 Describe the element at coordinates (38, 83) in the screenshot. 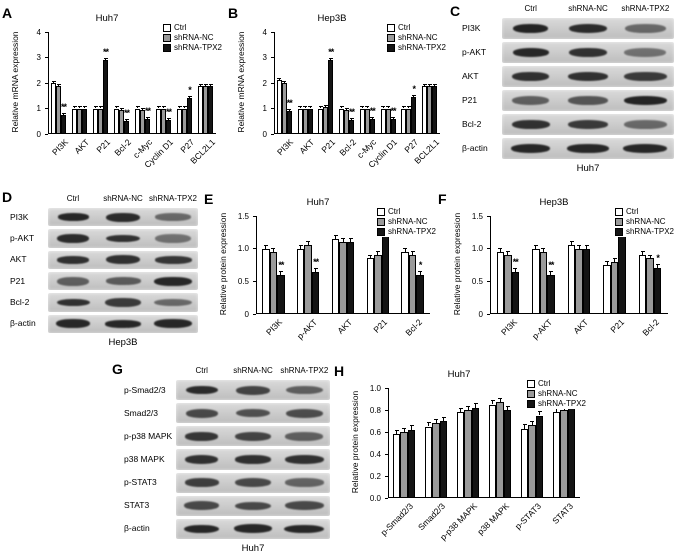

I see `y-tick-label: 2` at that location.